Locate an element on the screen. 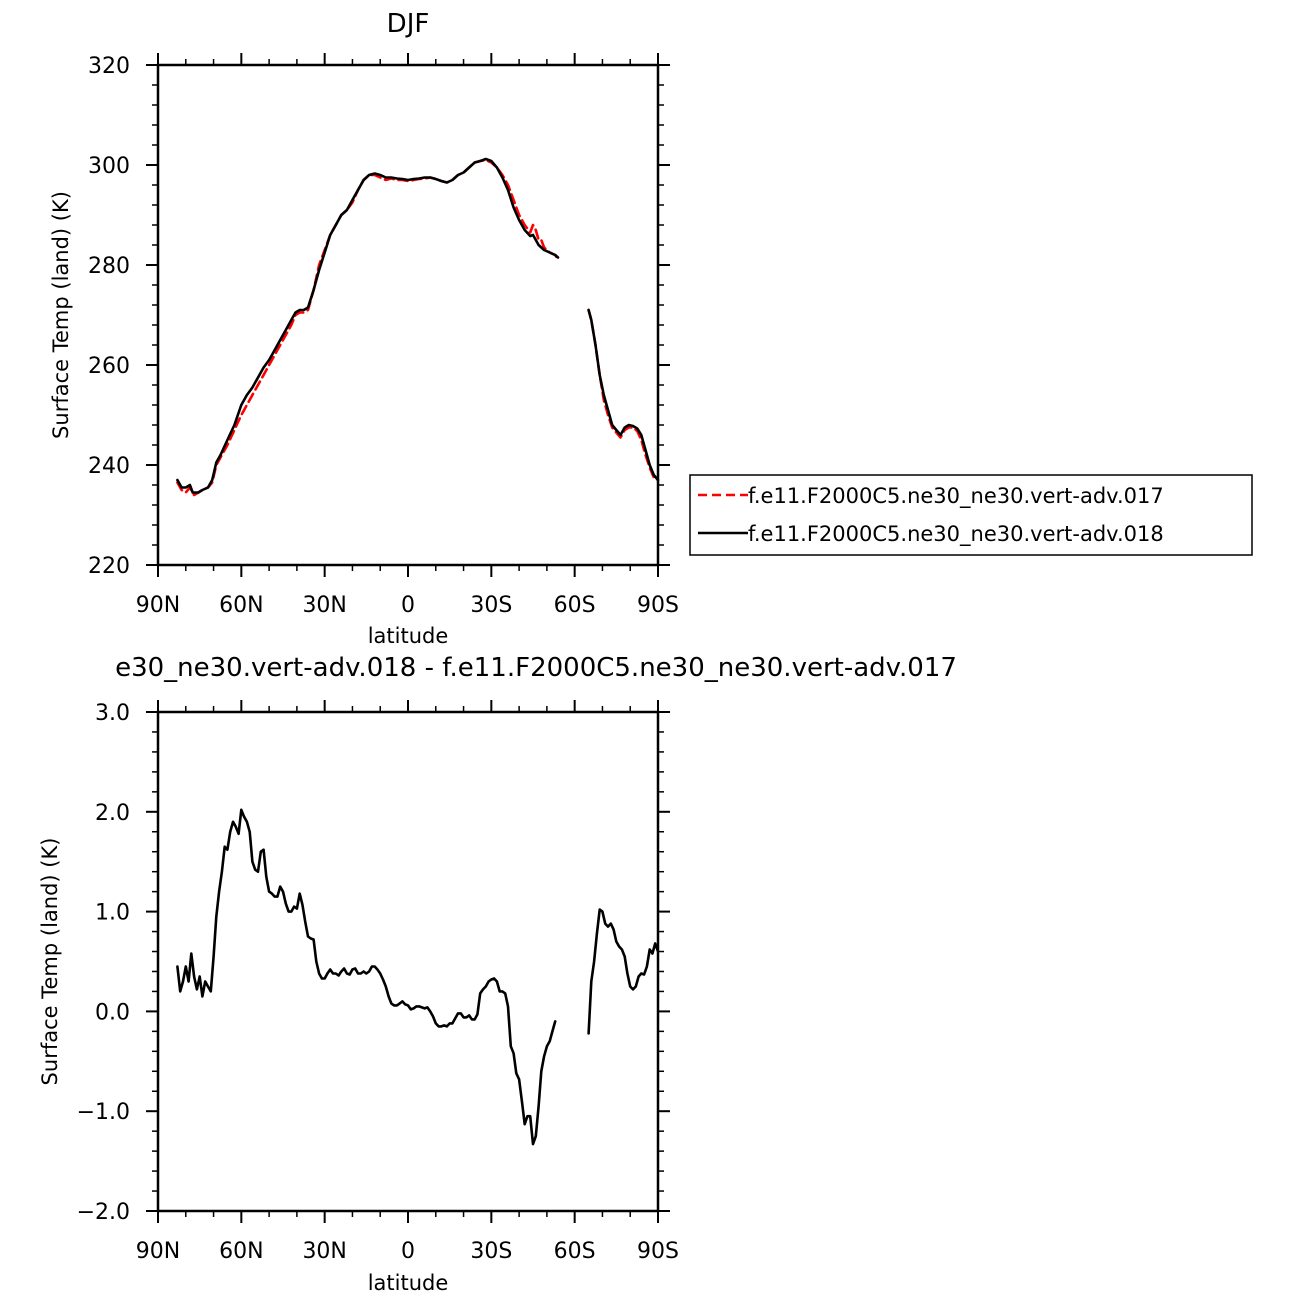 The height and width of the screenshot is (1303, 1302). y-tick-label: 1.0 is located at coordinates (112, 913).